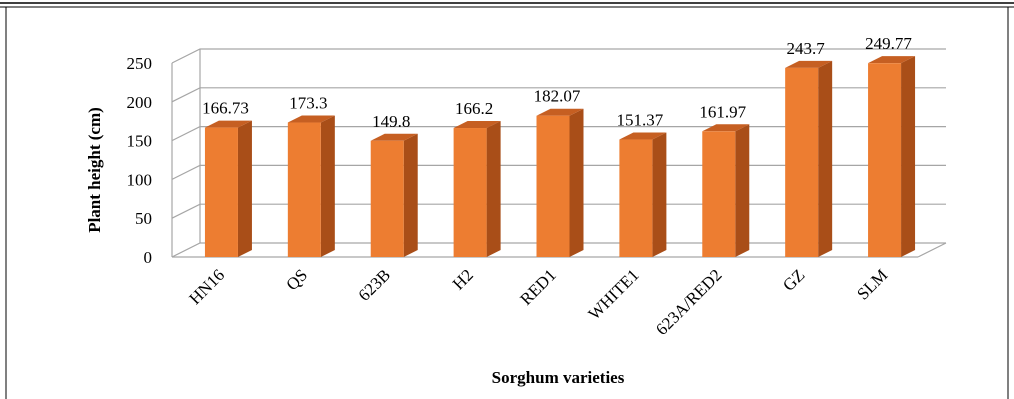 The image size is (1014, 399). Describe the element at coordinates (474, 108) in the screenshot. I see `data-label: 166.2` at that location.